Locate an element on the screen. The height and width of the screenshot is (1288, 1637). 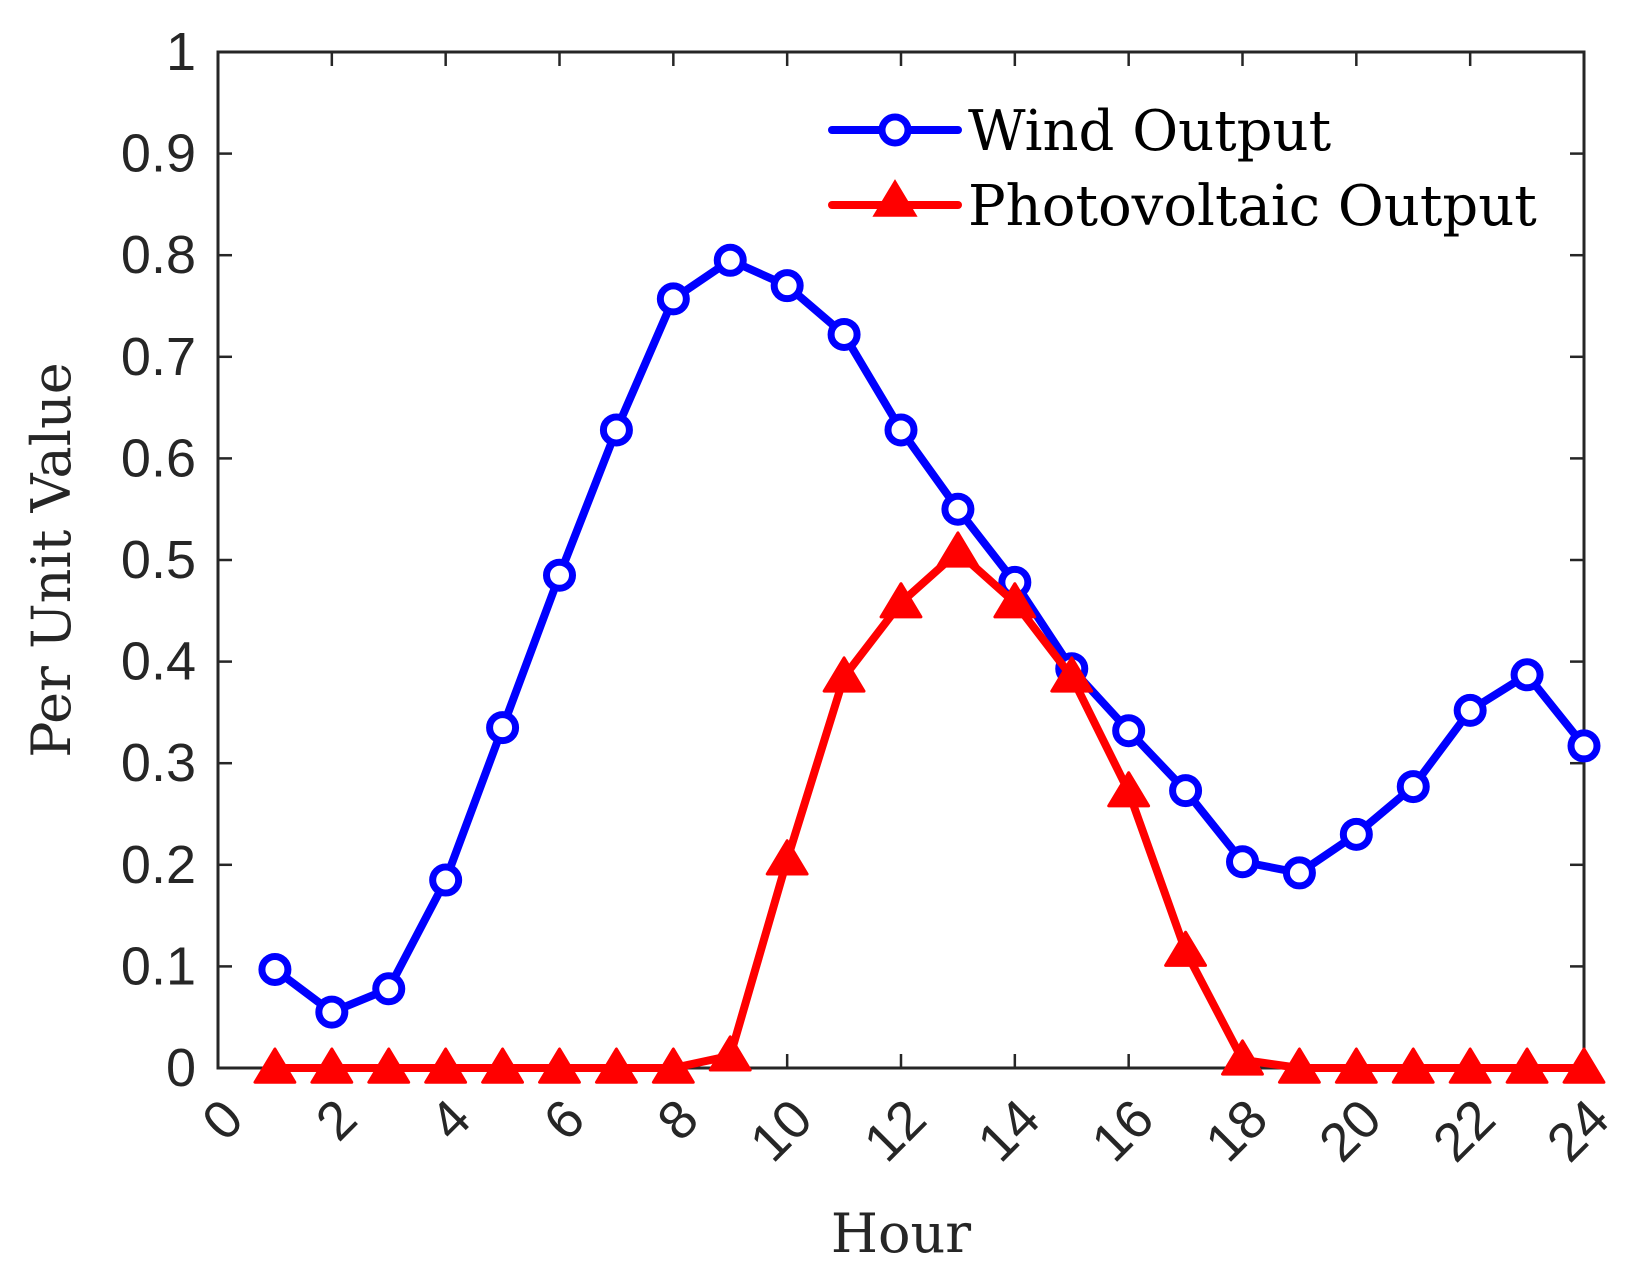
y-axis-label: Per Unit Value is located at coordinates (51, 560).